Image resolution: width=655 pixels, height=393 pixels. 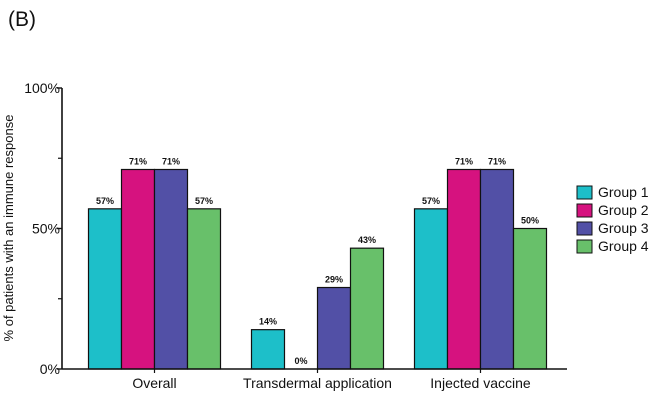 I want to click on data-label: 29%, so click(x=334, y=280).